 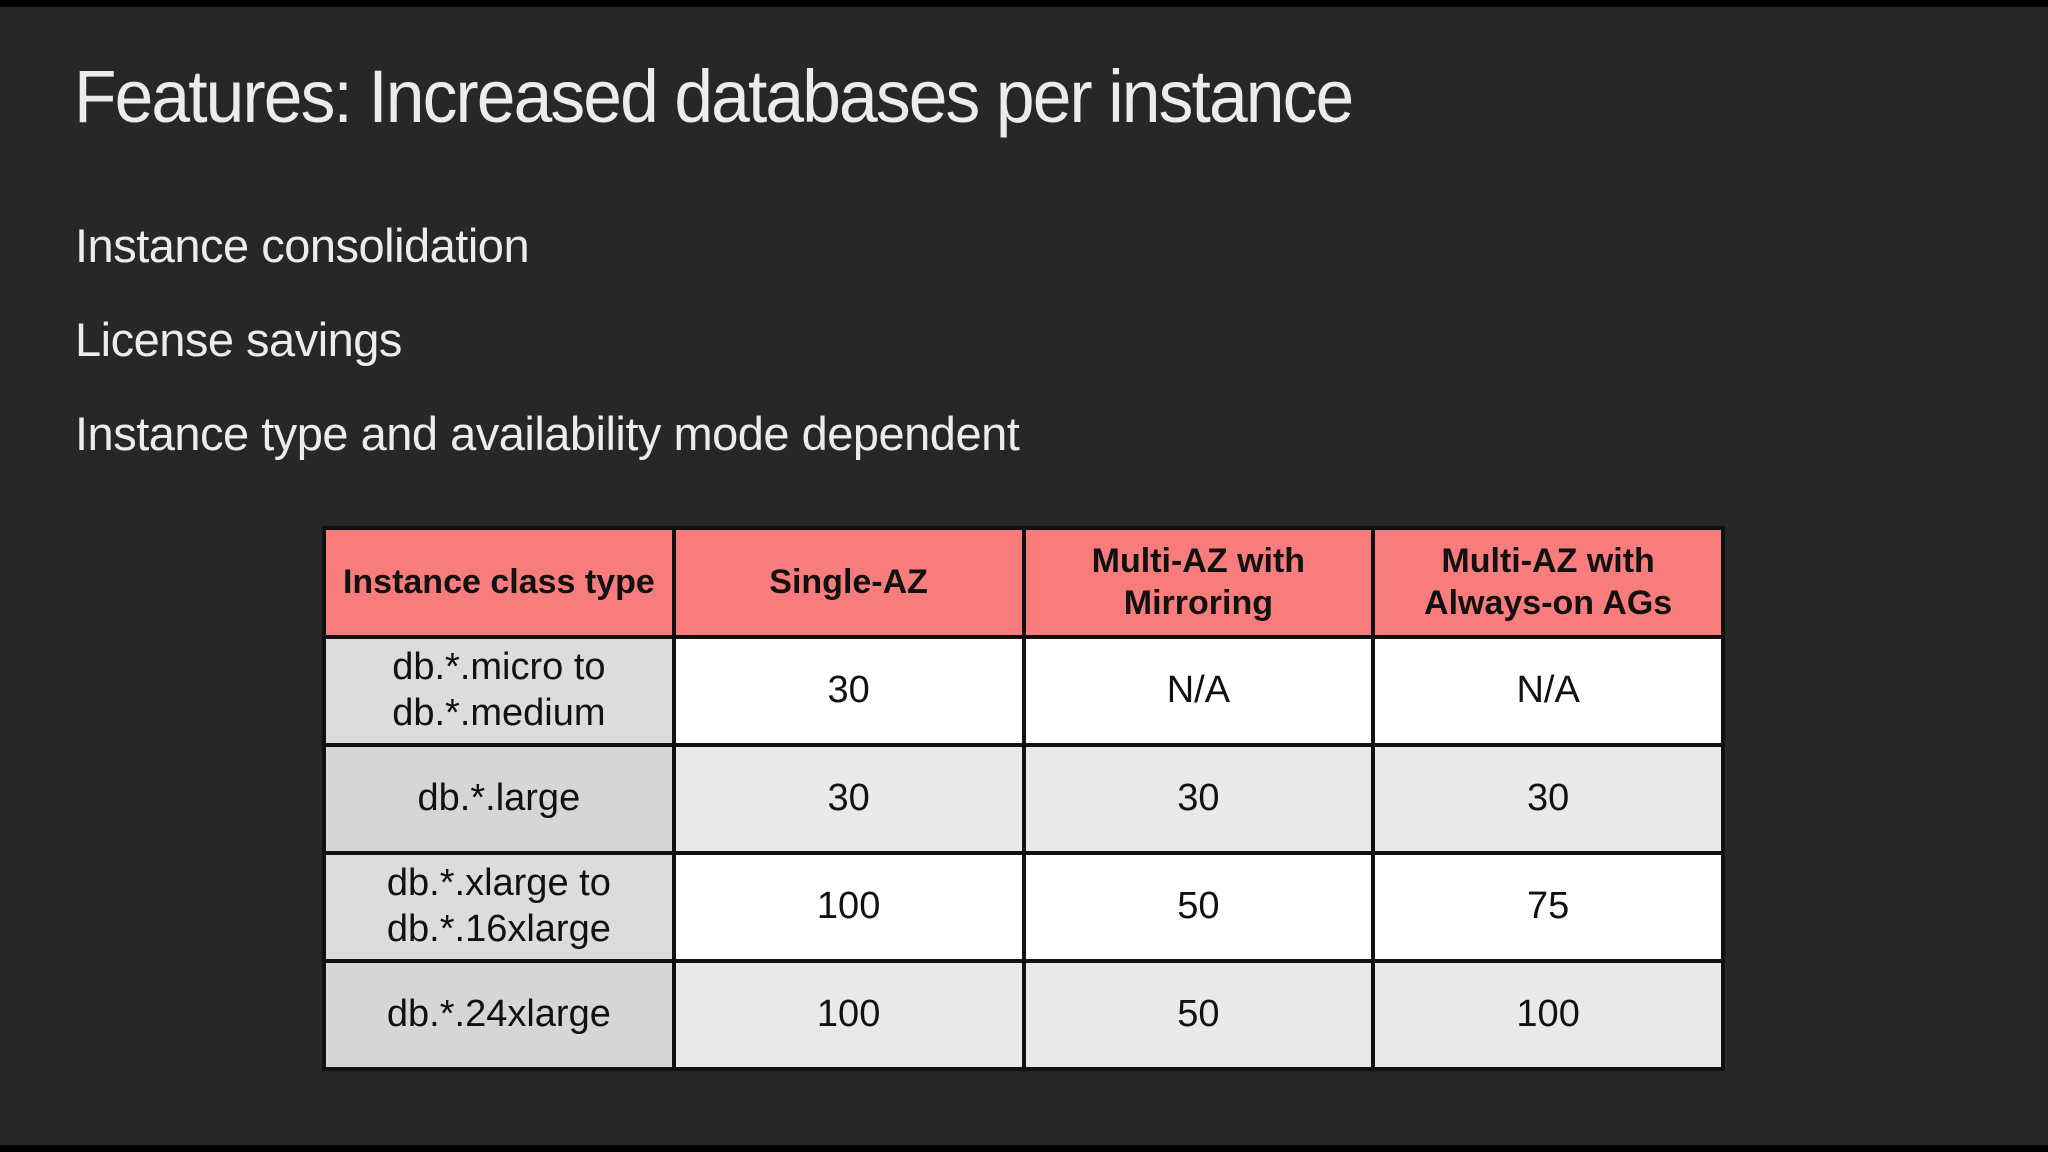 I want to click on table-row: db.*.large 30 30 30, so click(x=1023, y=799).